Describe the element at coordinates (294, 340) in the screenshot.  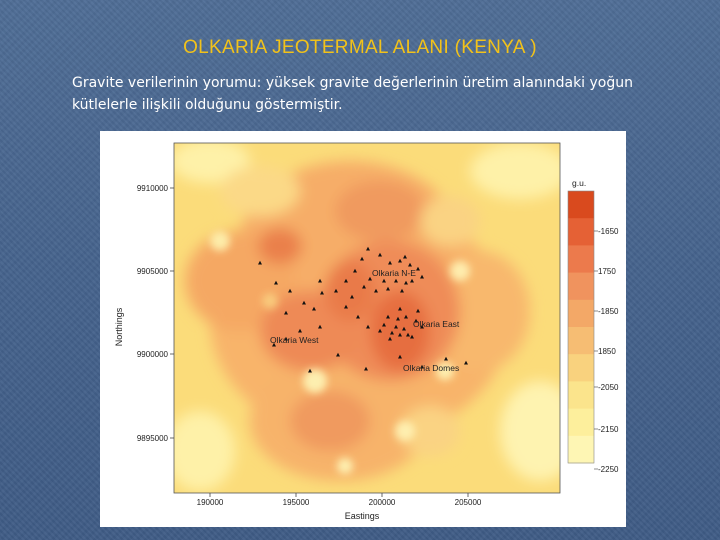
I see `place-label-olkaria-west: Olkaria West` at that location.